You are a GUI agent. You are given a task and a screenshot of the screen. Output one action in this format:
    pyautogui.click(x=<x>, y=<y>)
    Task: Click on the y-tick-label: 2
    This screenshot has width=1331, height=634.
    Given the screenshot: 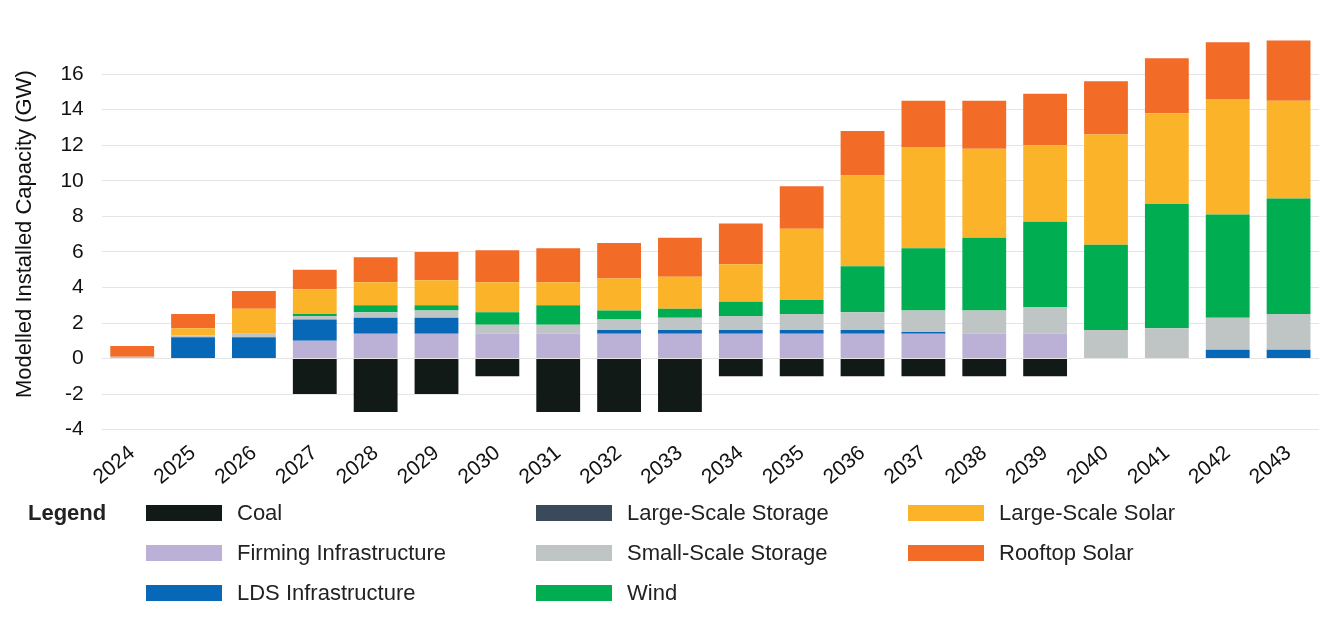 What is the action you would take?
    pyautogui.click(x=78, y=321)
    